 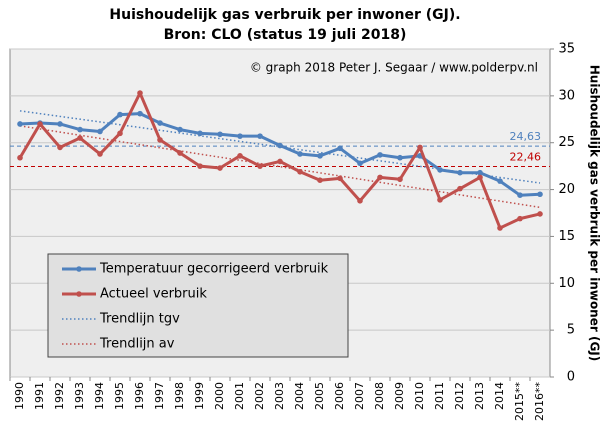 What do you see at coordinates (219, 396) in the screenshot?
I see `x-tick-label: 2000` at bounding box center [219, 396].